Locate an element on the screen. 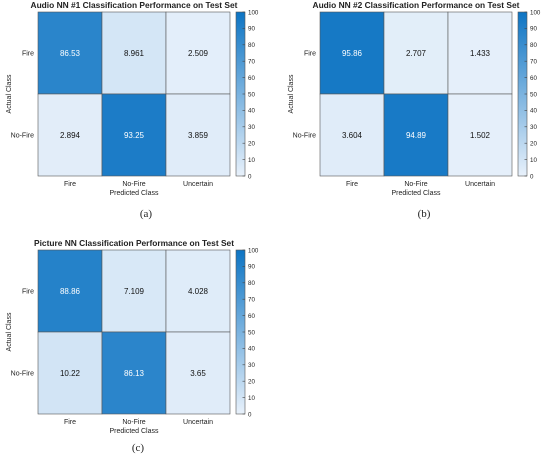 Image resolution: width=550 pixels, height=463 pixels. cell-label: 86.53 is located at coordinates (70, 53).